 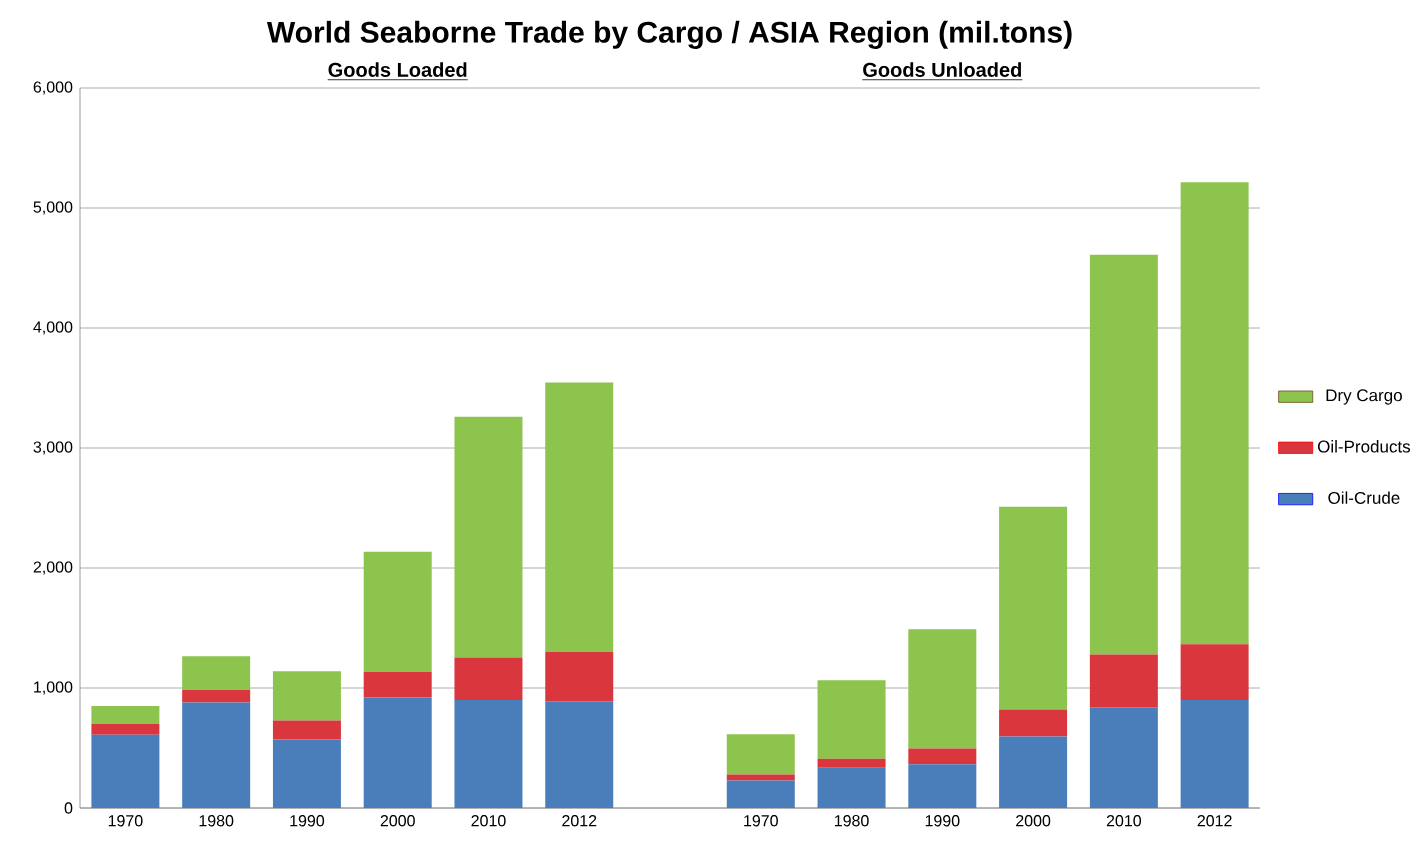 I want to click on legend-label: Oil-Products, so click(x=1364, y=446).